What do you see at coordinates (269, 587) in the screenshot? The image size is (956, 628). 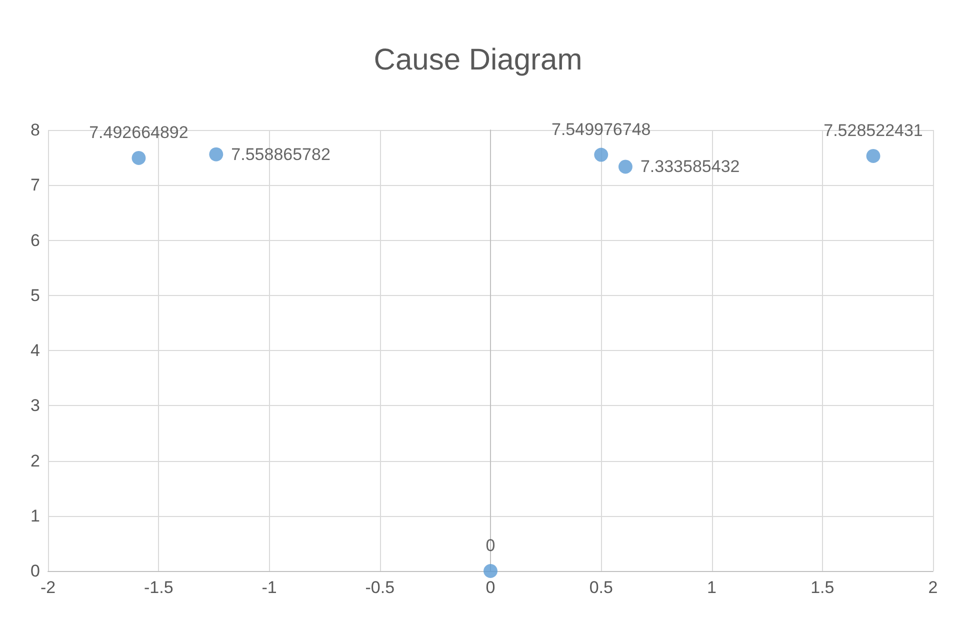 I see `x-tick-label: -1` at bounding box center [269, 587].